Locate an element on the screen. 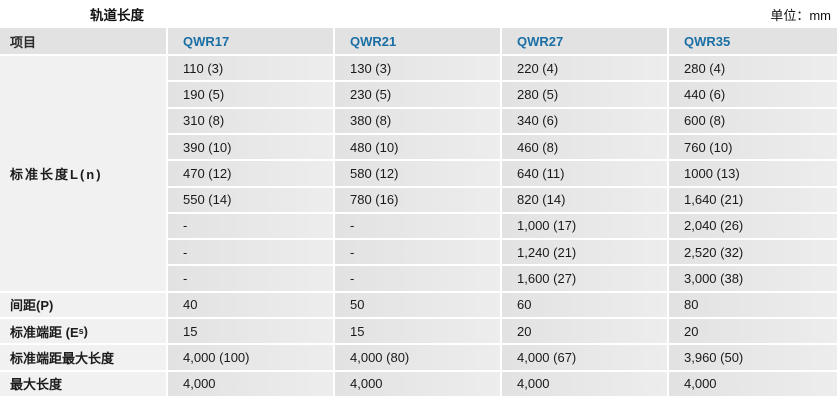 Image resolution: width=837 pixels, height=400 pixels. value-cell: 2,520 (32) is located at coordinates (753, 252).